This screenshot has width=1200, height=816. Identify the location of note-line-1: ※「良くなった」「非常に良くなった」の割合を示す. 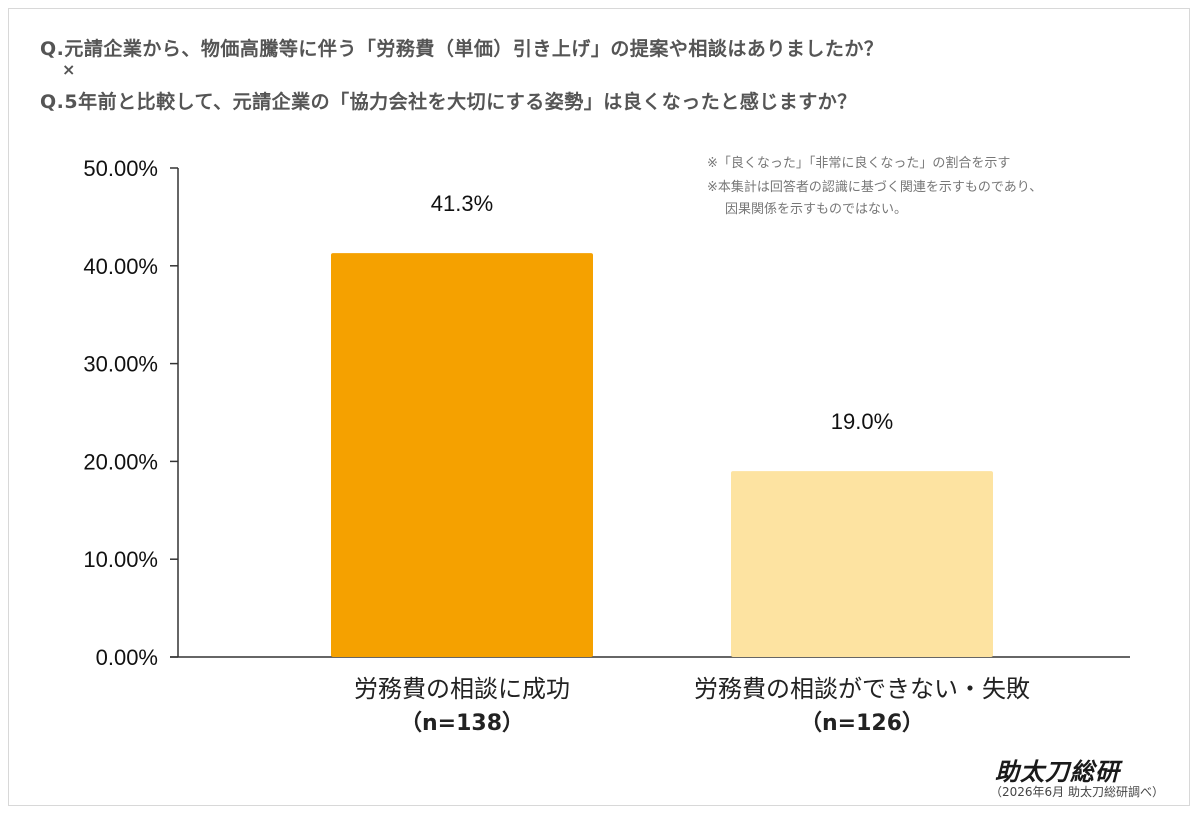
(859, 163).